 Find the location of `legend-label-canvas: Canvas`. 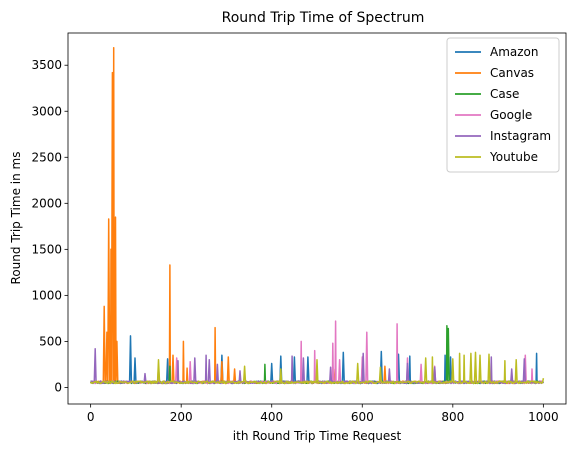

legend-label-canvas: Canvas is located at coordinates (512, 73).